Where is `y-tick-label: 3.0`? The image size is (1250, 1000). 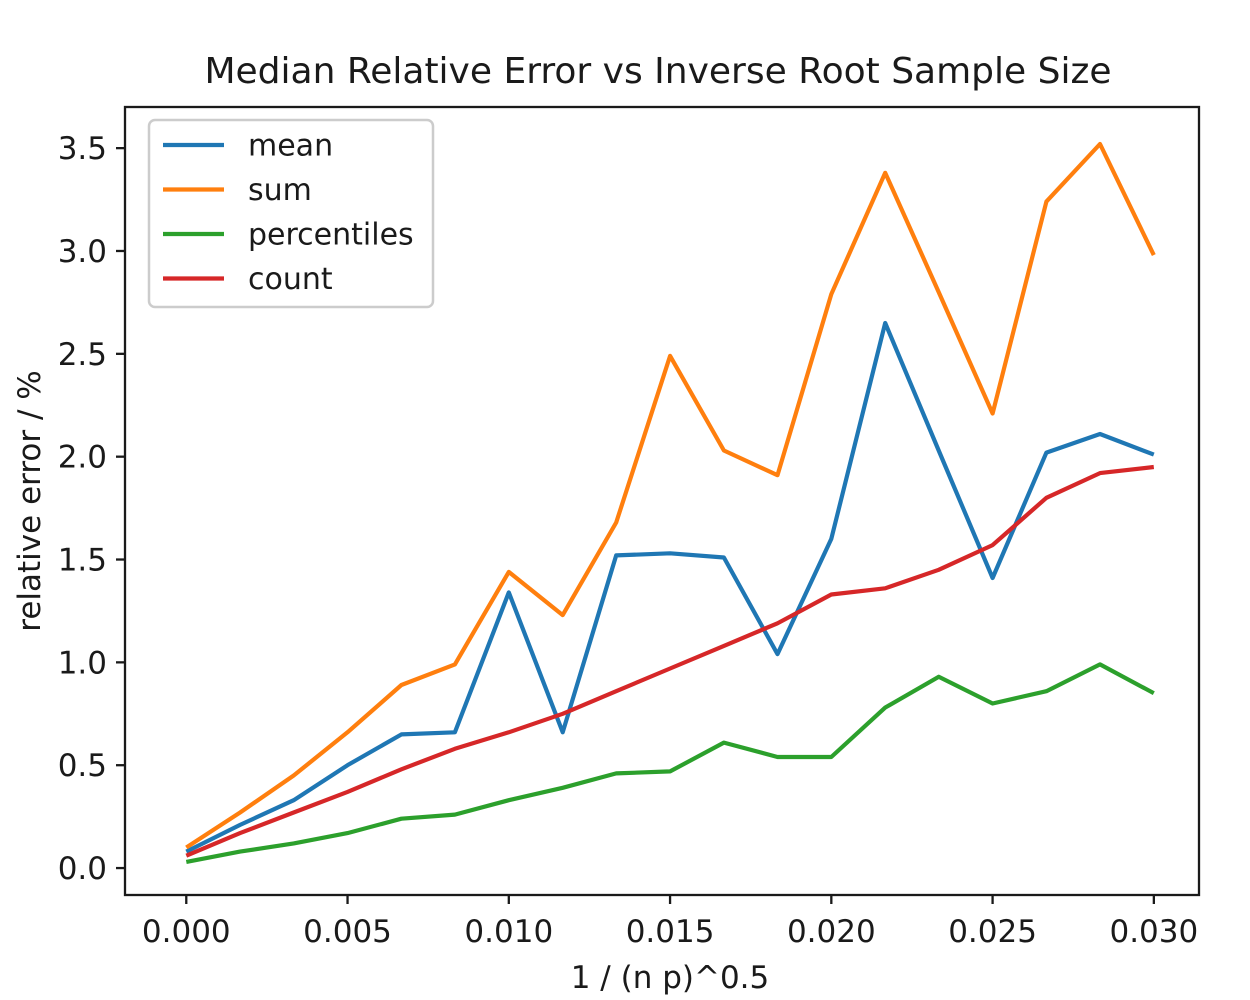 y-tick-label: 3.0 is located at coordinates (82, 252).